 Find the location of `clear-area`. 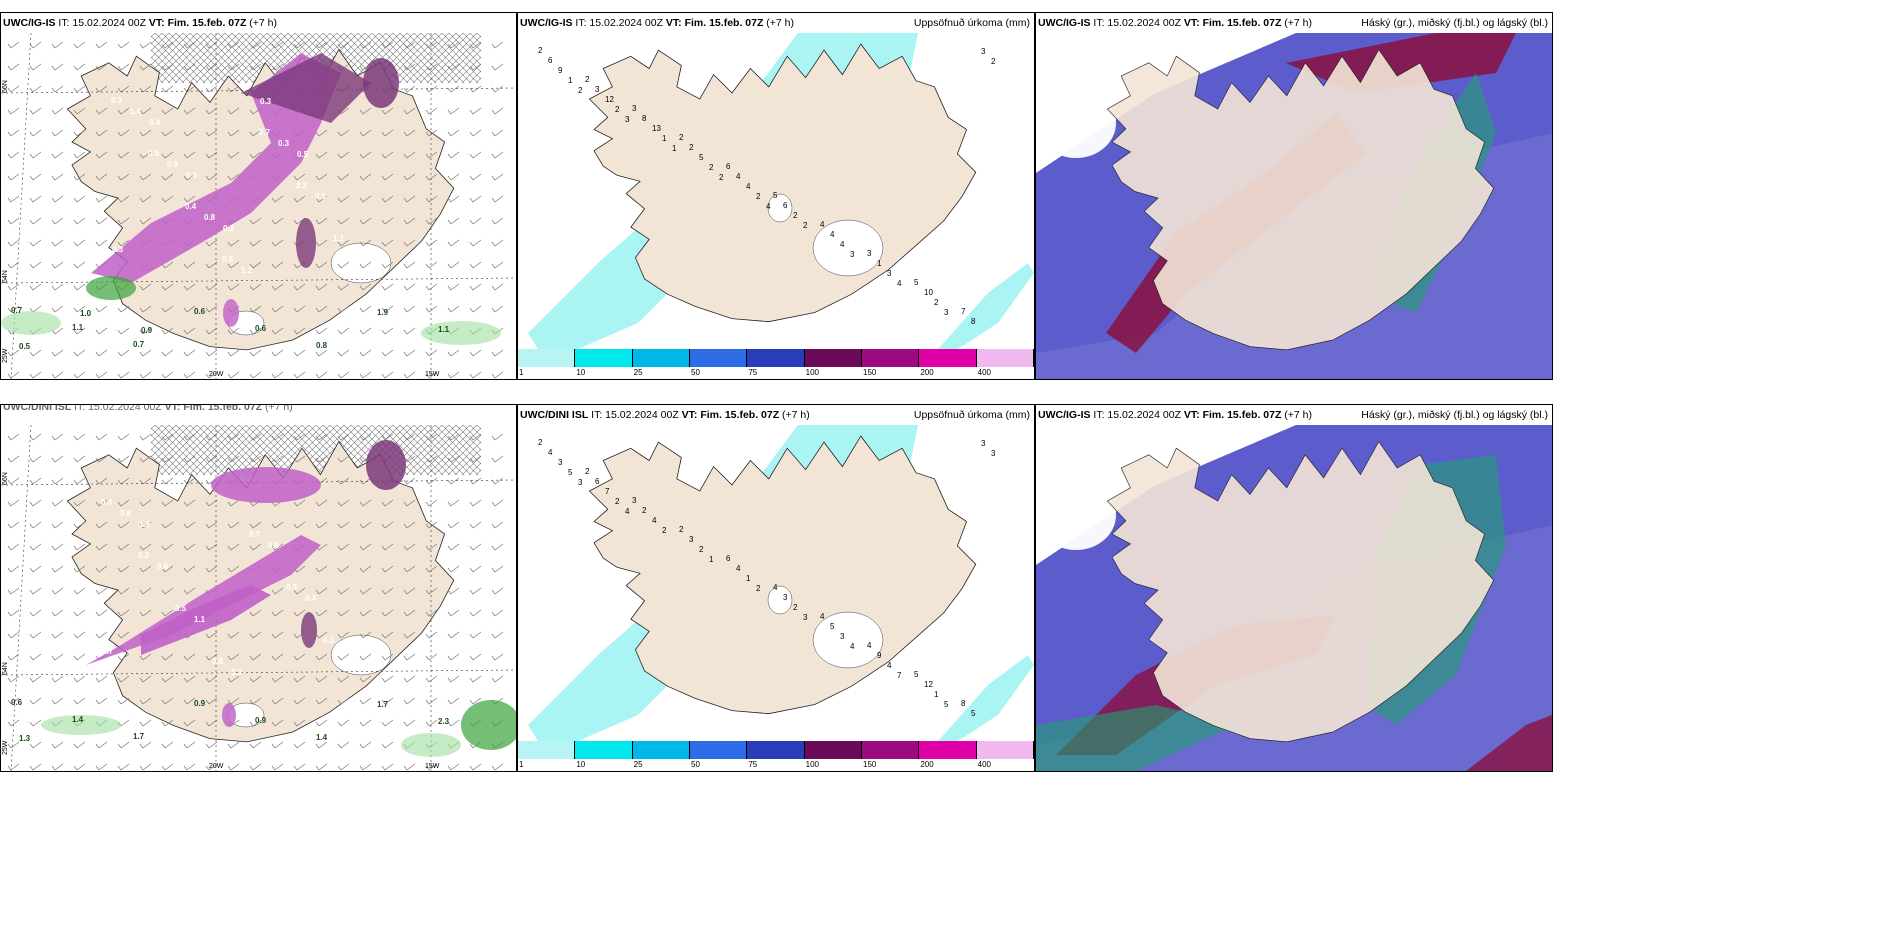

clear-area is located at coordinates (1076, 515).